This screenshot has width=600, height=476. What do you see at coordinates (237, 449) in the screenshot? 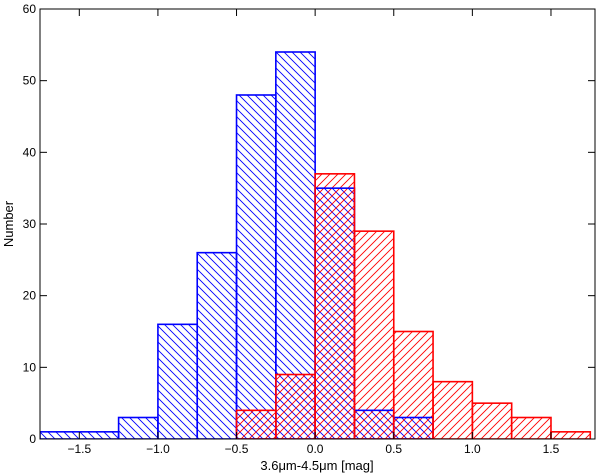
I see `x-tick-label: −0.5` at bounding box center [237, 449].